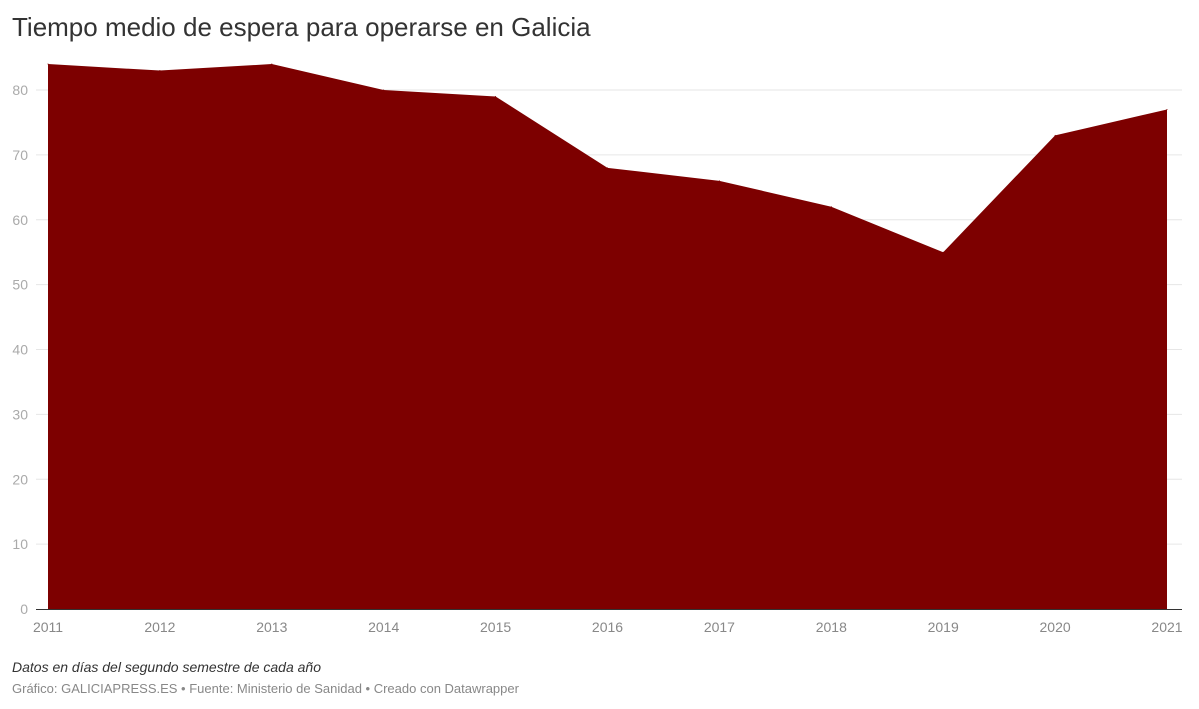 The width and height of the screenshot is (1199, 709). Describe the element at coordinates (159, 627) in the screenshot. I see `x-tick-label: 2012` at that location.